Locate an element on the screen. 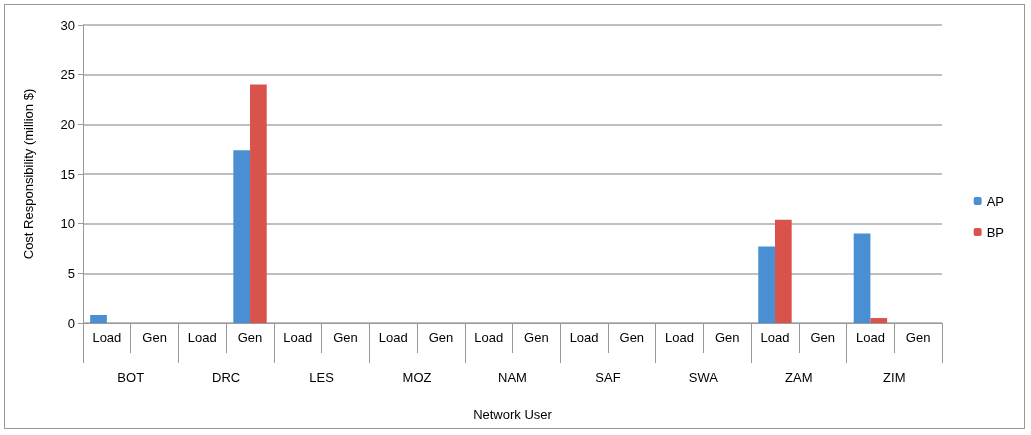 The image size is (1031, 435). legend-label: AP is located at coordinates (995, 201).